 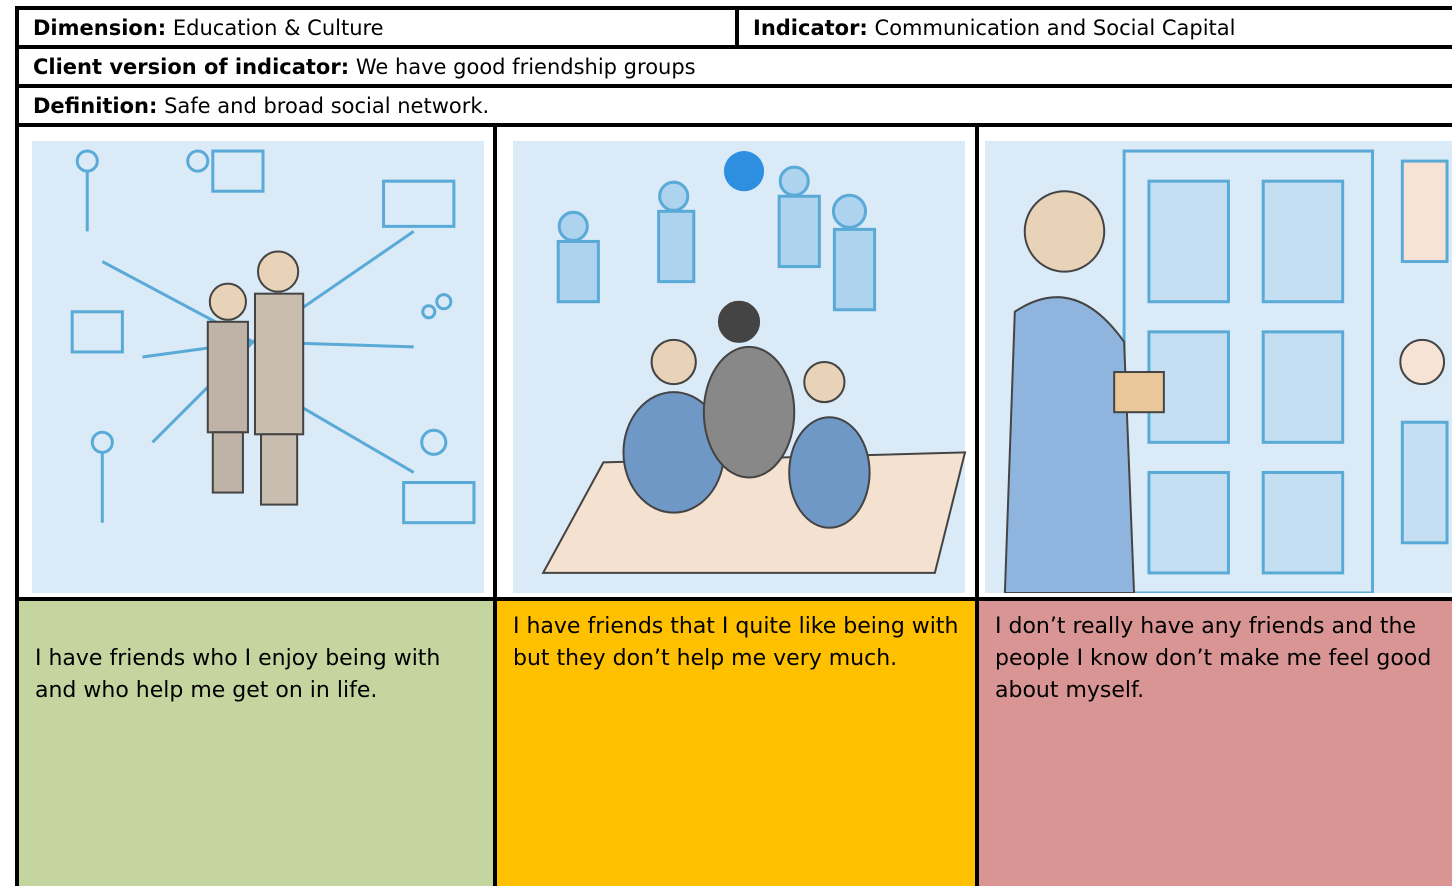 What do you see at coordinates (100, 28) in the screenshot?
I see `label: Dimension:` at bounding box center [100, 28].